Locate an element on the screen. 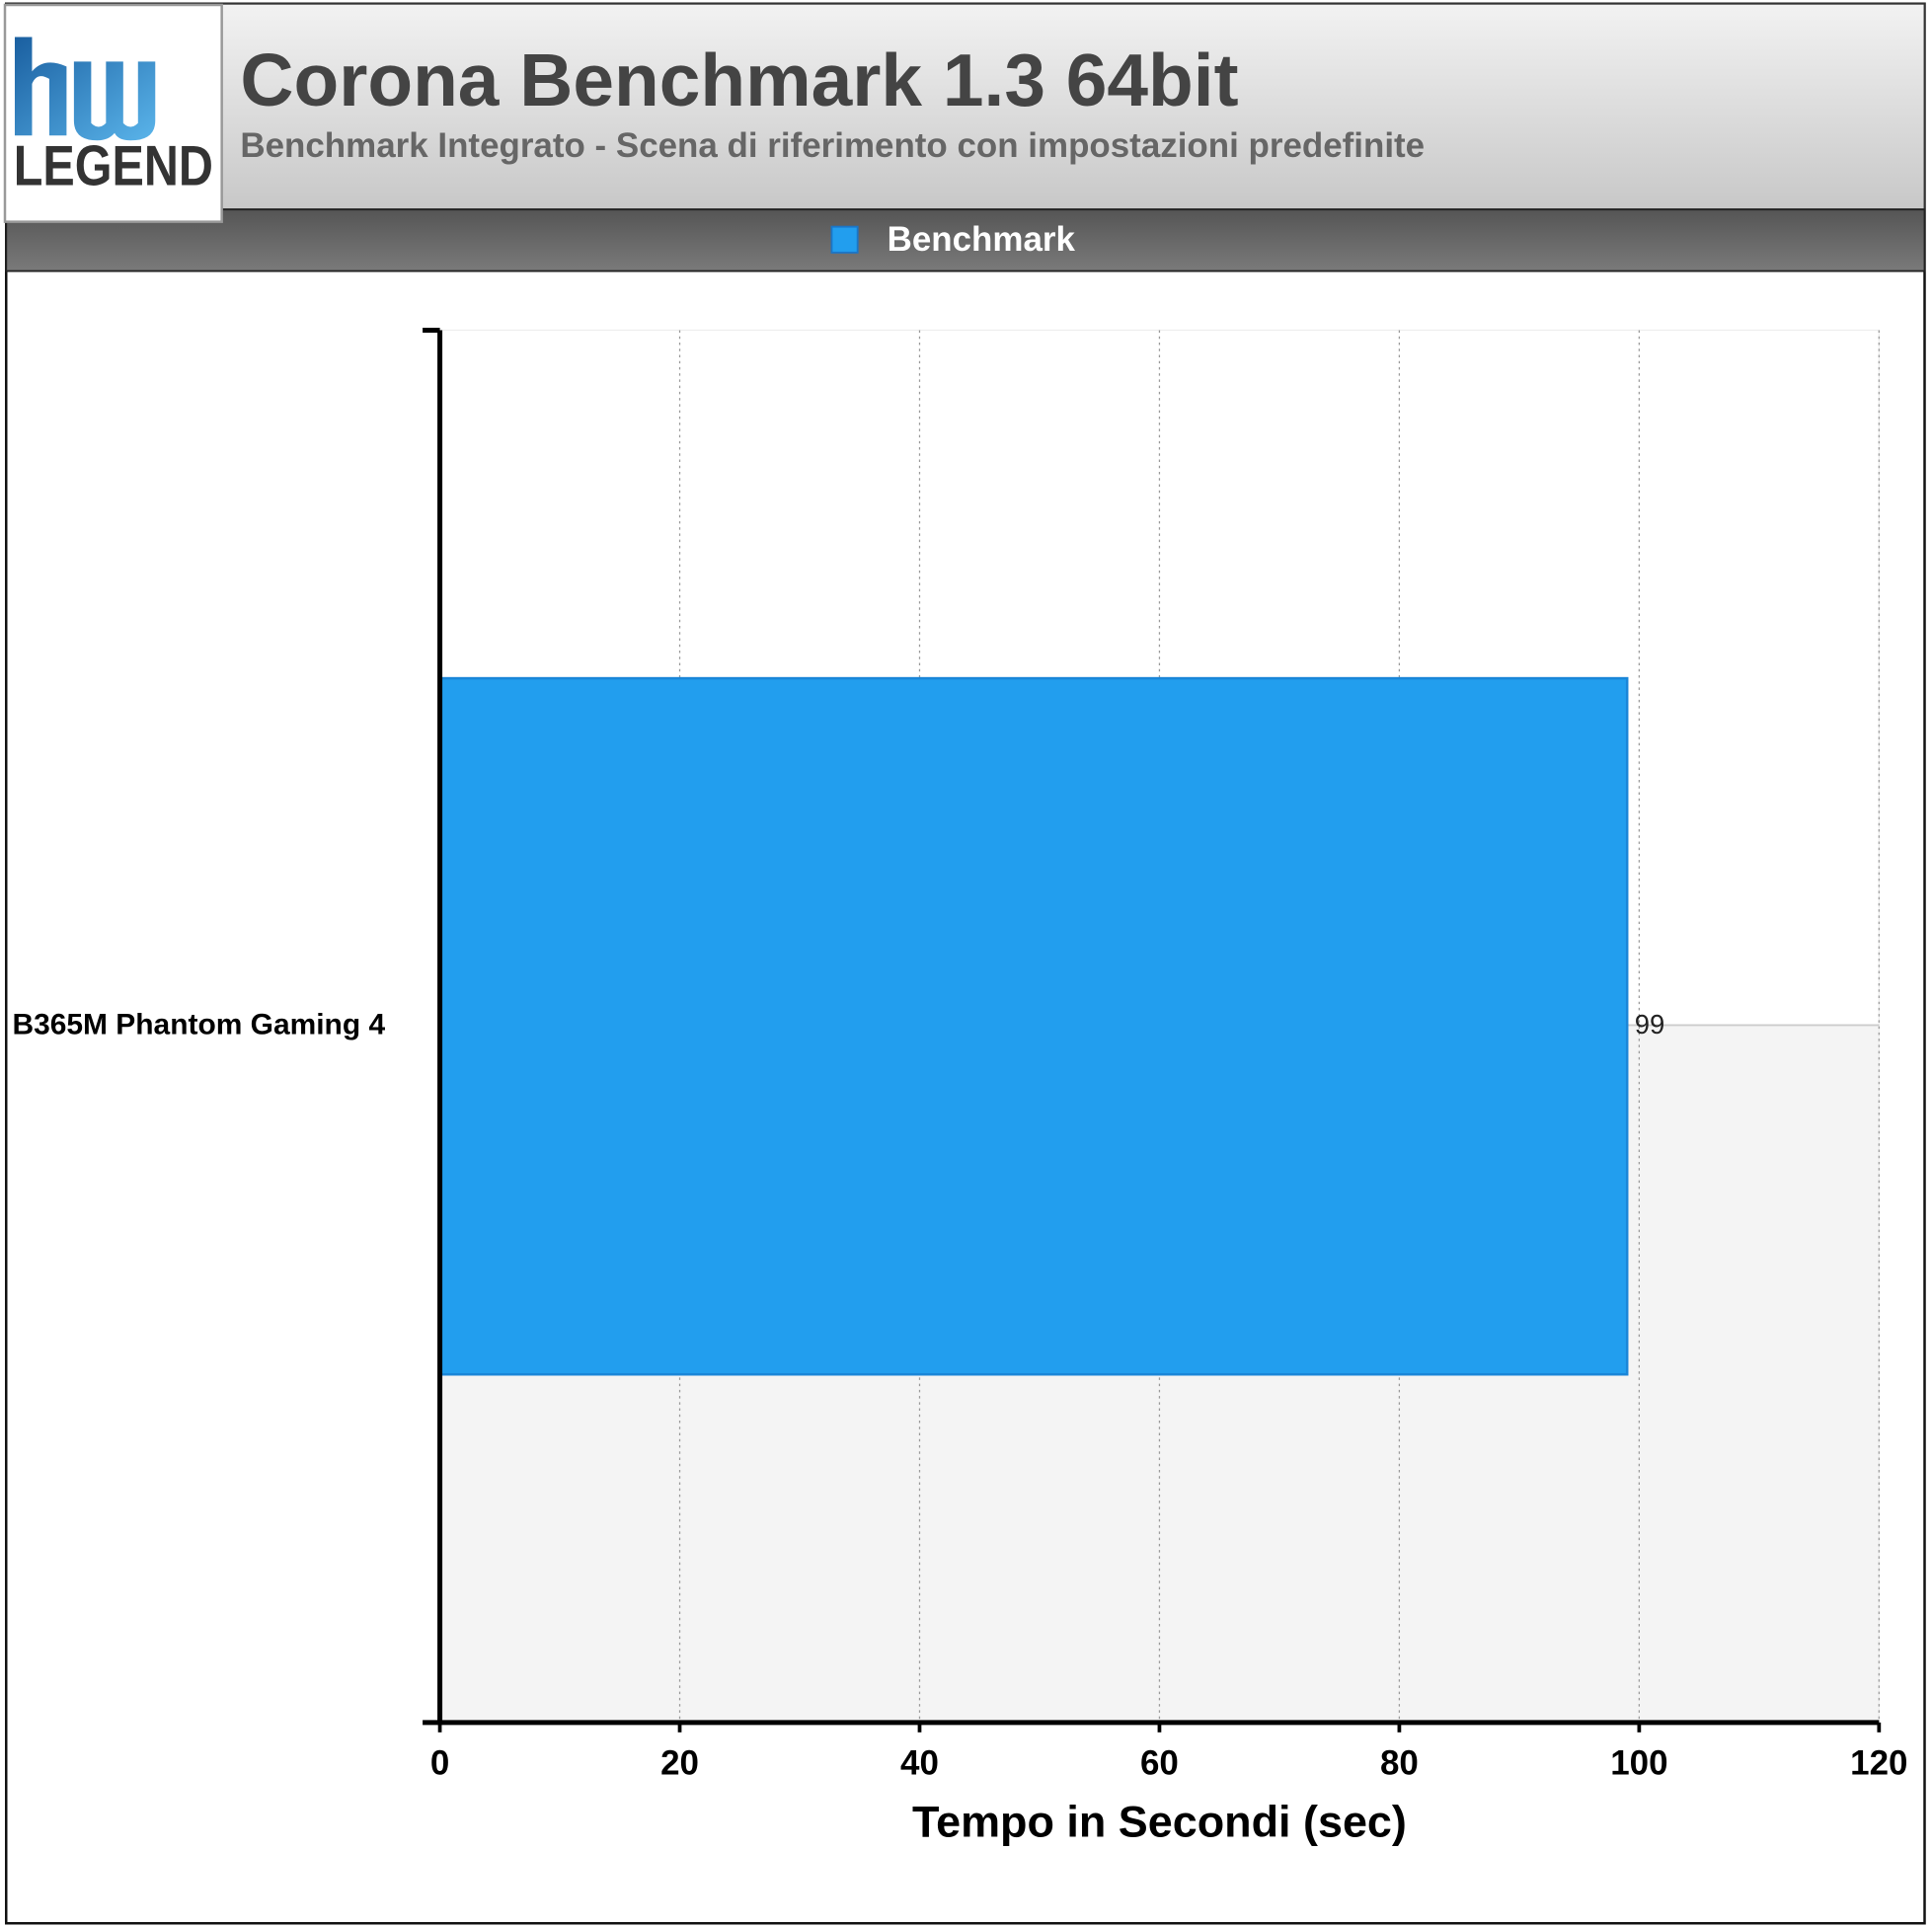 The image size is (1932, 1927). x-axis-title: Tempo in Secondi (sec) is located at coordinates (1159, 1821).